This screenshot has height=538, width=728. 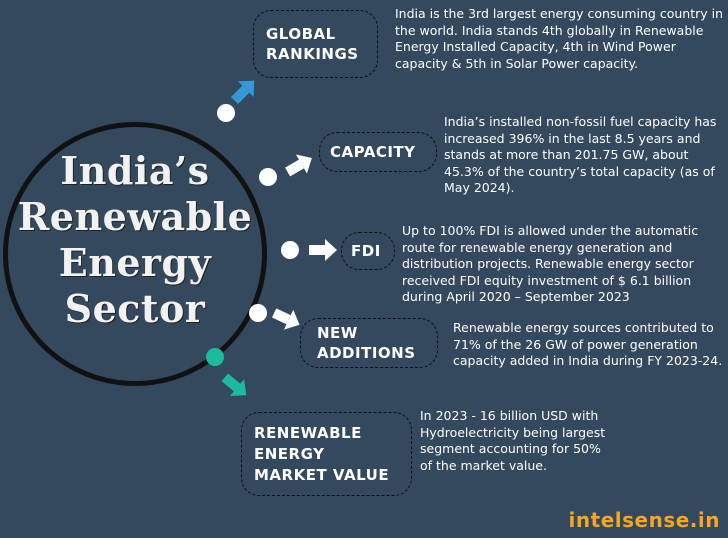 What do you see at coordinates (366, 343) in the screenshot?
I see `pill-label: NEW ADDITIONS` at bounding box center [366, 343].